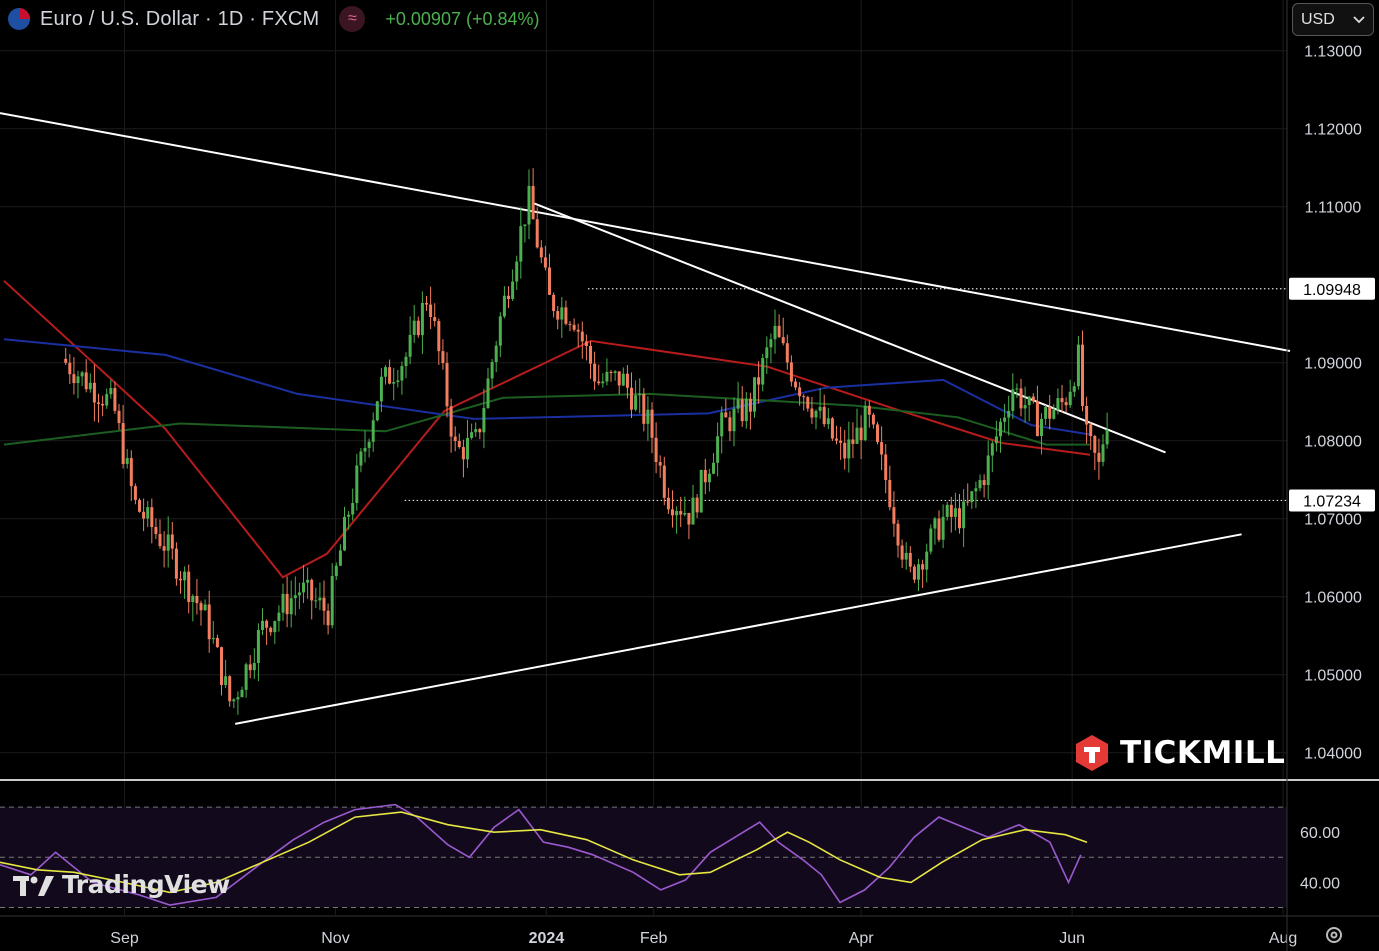 The height and width of the screenshot is (951, 1379). I want to click on rsi-tick-label: 60.00, so click(1320, 833).